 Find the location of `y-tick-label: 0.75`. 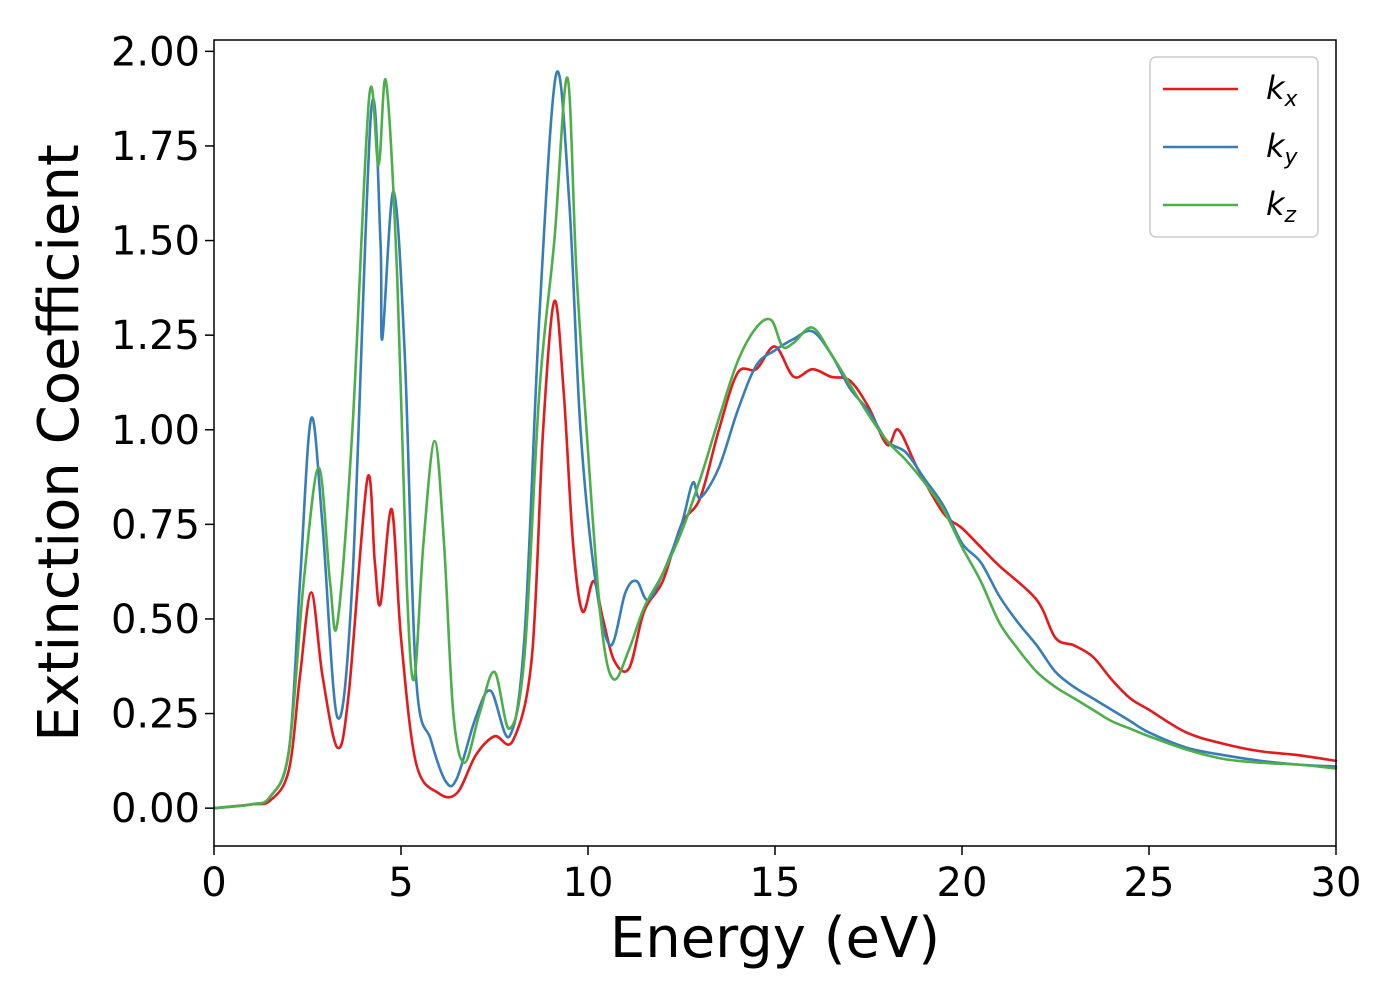

y-tick-label: 0.75 is located at coordinates (155, 525).